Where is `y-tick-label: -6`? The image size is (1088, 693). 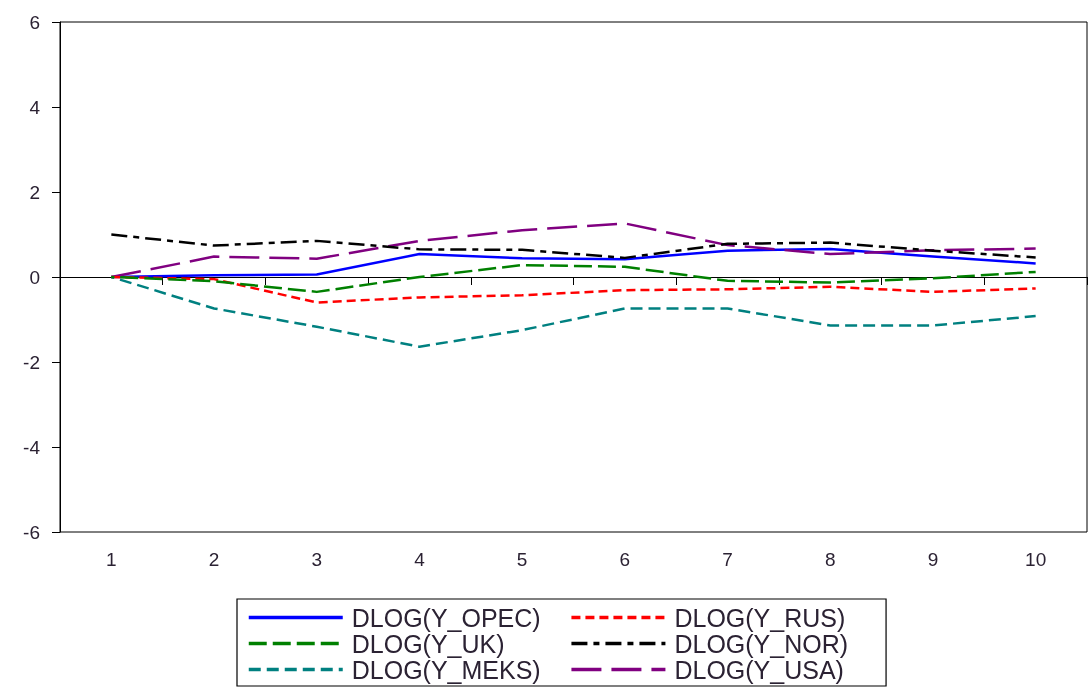 y-tick-label: -6 is located at coordinates (31, 532).